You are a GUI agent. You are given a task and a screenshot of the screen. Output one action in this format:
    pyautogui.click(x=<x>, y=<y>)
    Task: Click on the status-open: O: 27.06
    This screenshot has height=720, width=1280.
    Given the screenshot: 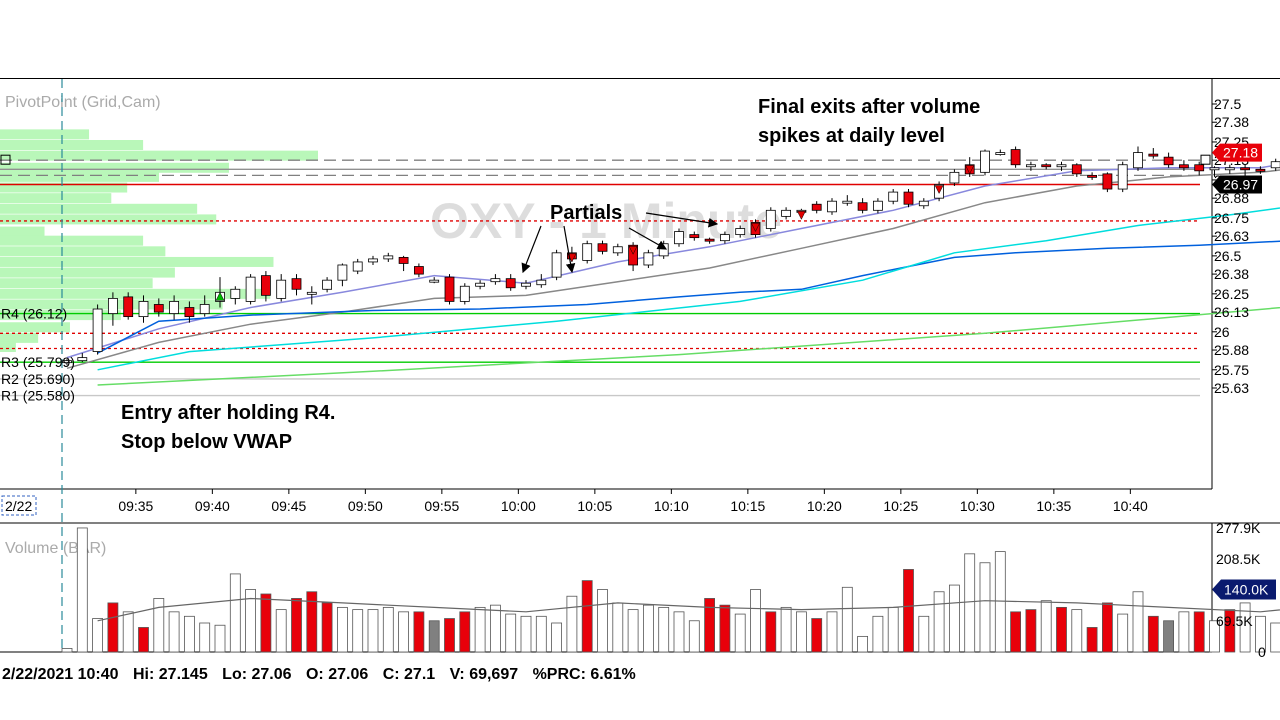 What is the action you would take?
    pyautogui.click(x=337, y=674)
    